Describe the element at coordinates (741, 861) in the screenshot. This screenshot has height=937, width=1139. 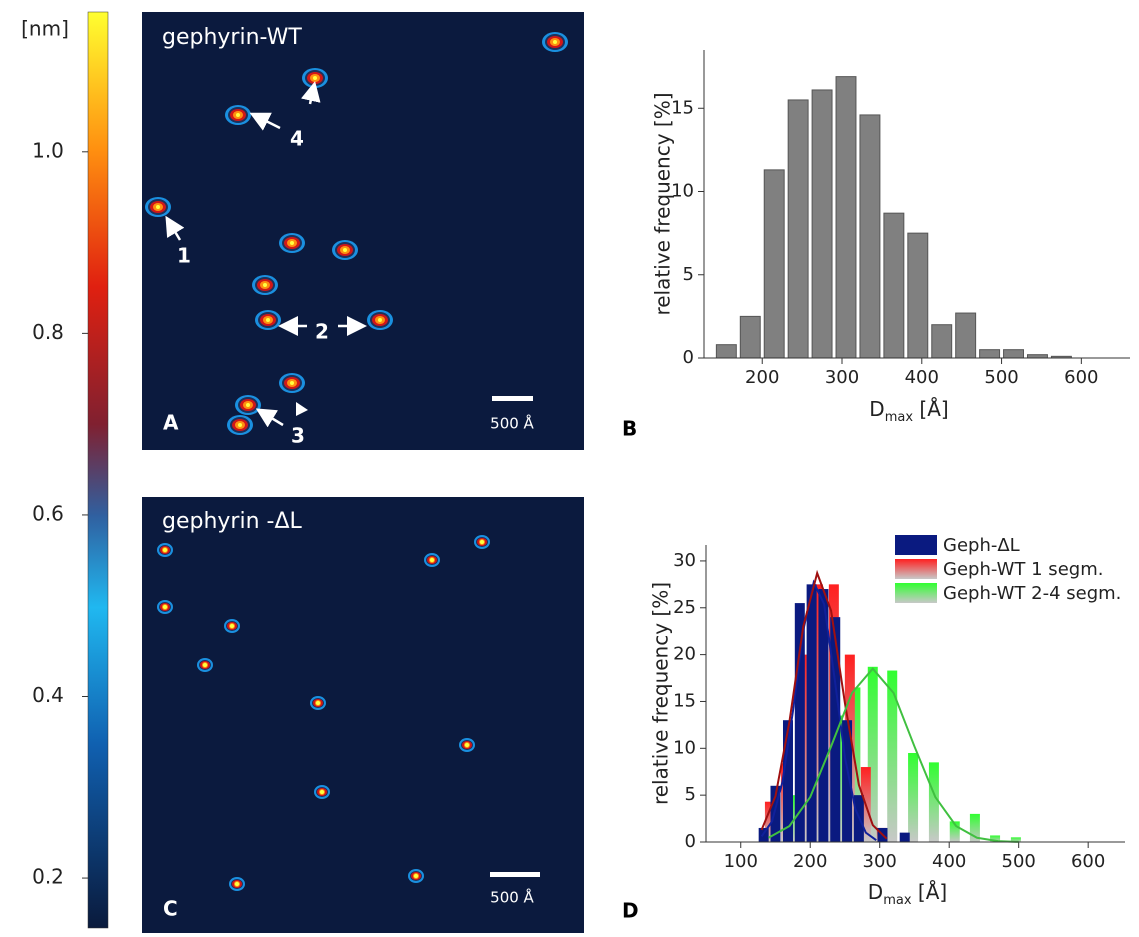
I see `x-tick-label: 100` at that location.